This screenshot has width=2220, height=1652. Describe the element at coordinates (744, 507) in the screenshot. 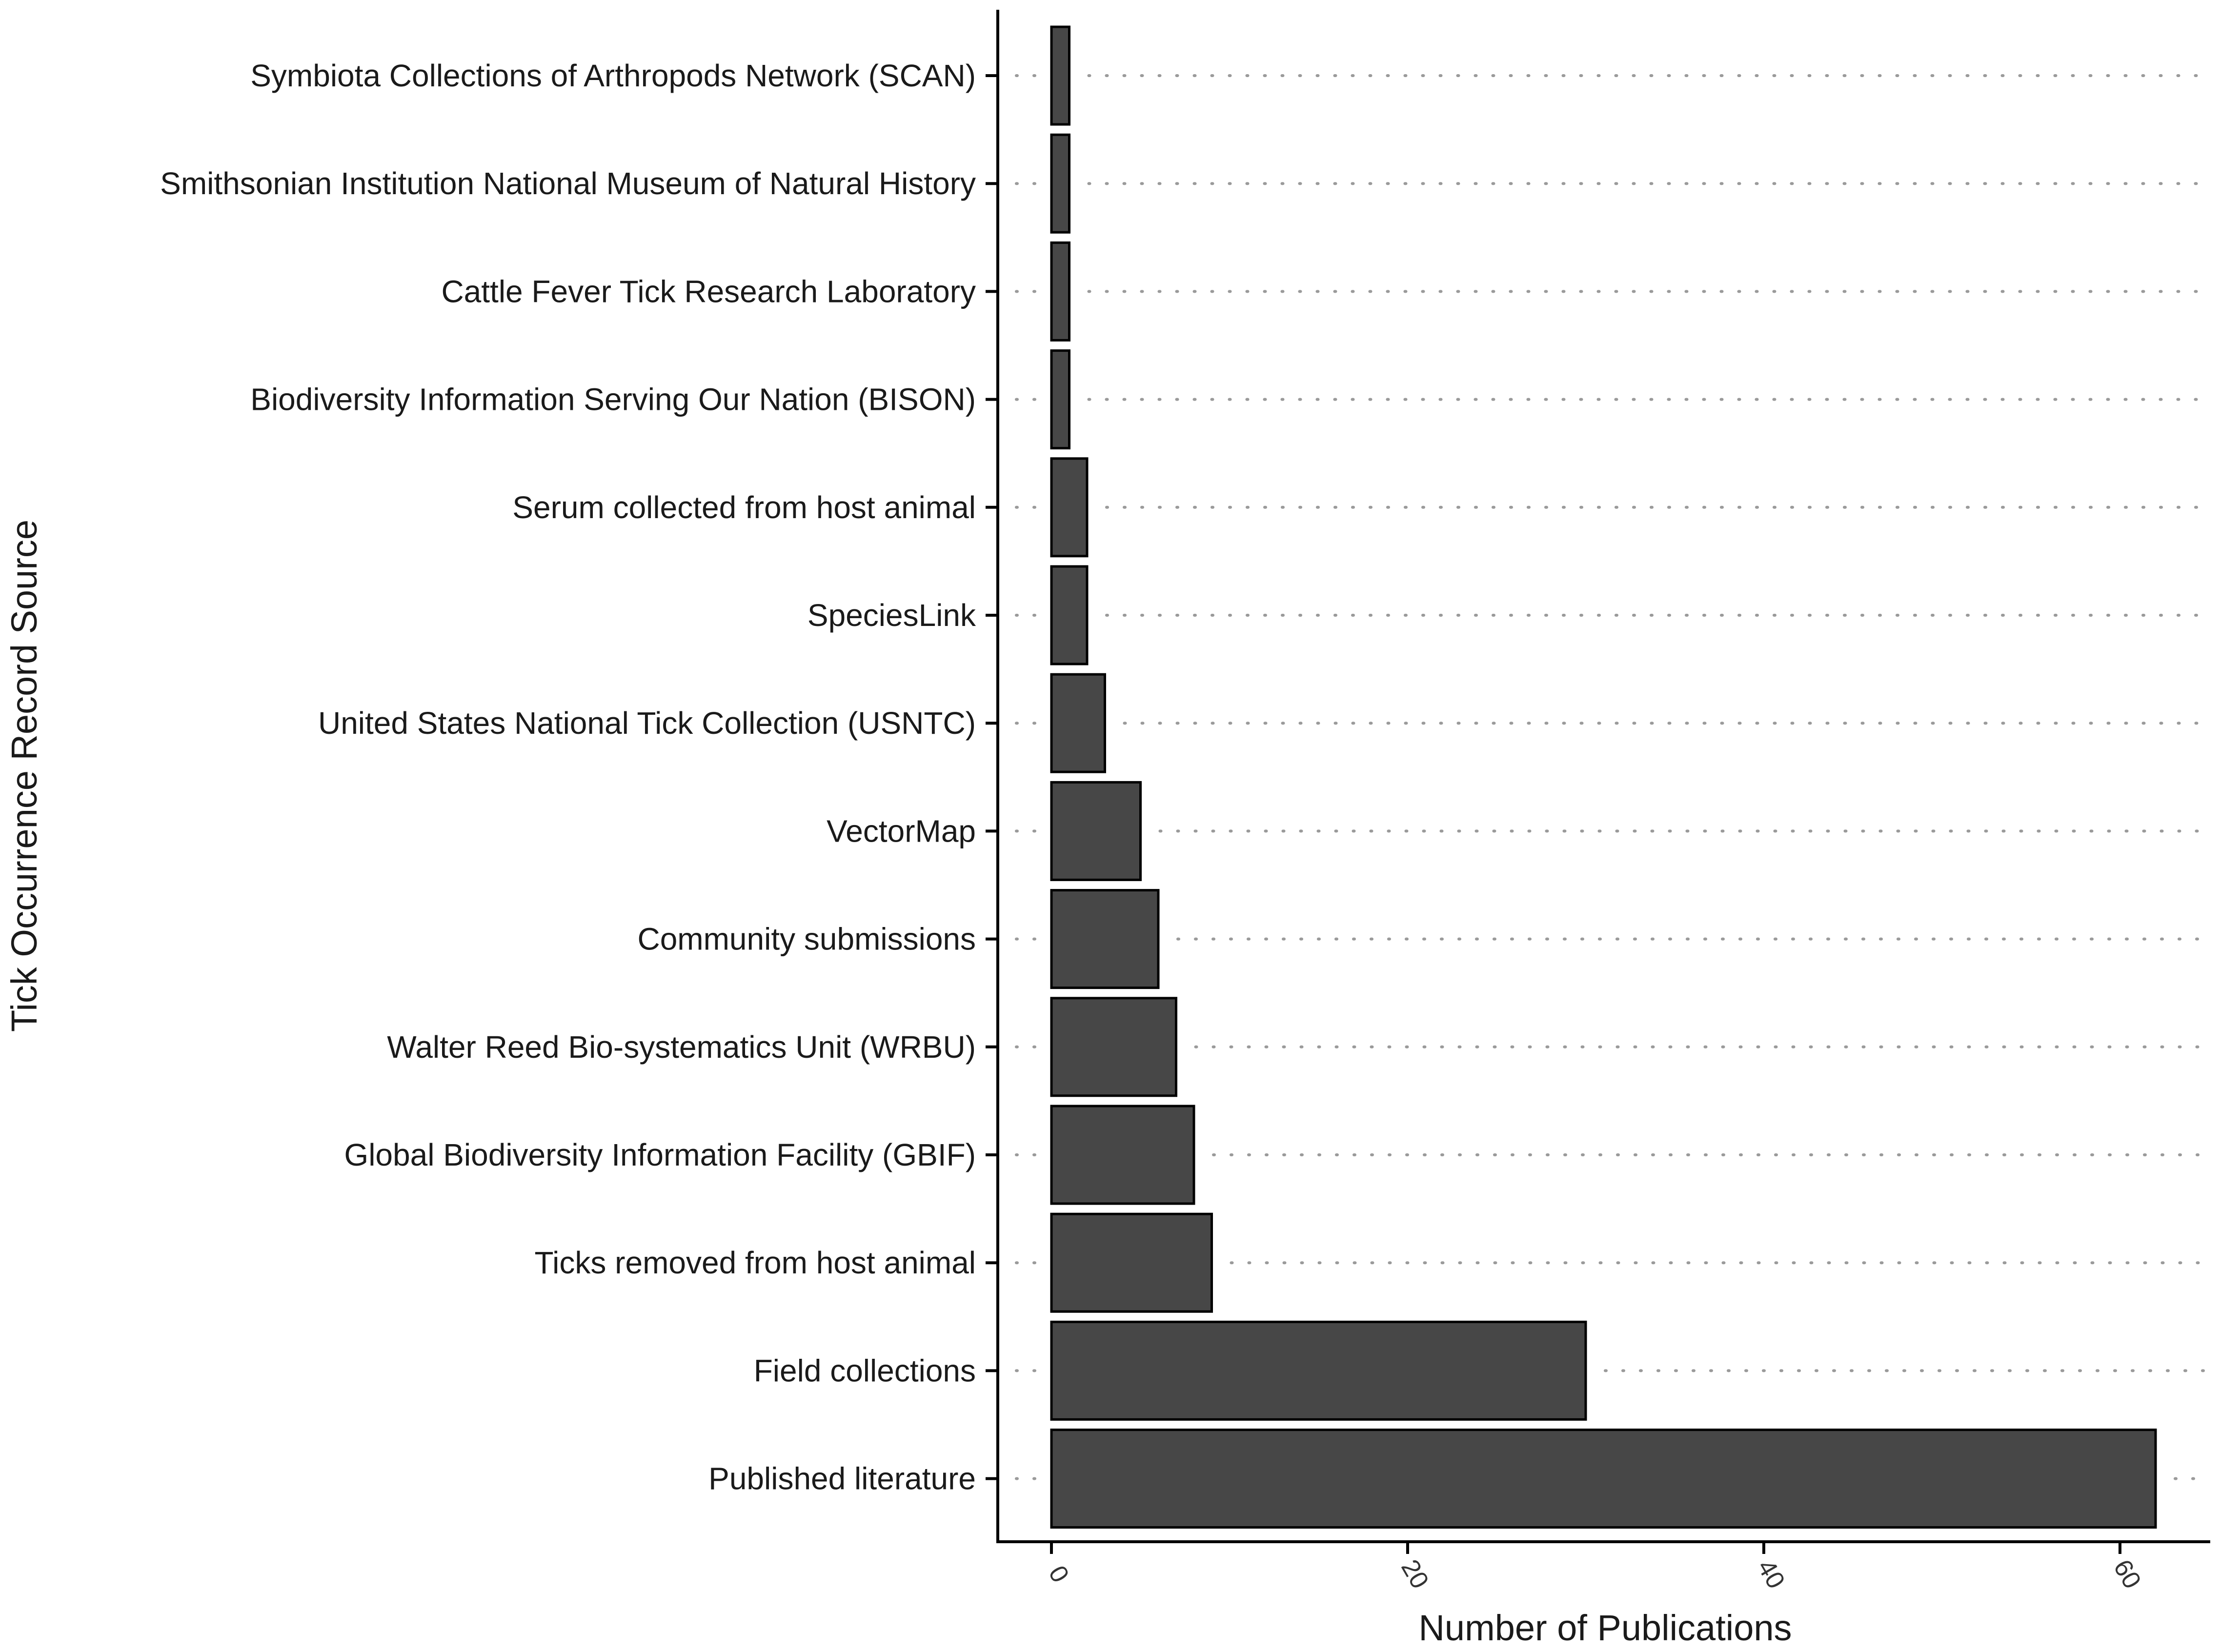

I see `y-tick-label: Serum collected from host animal` at that location.